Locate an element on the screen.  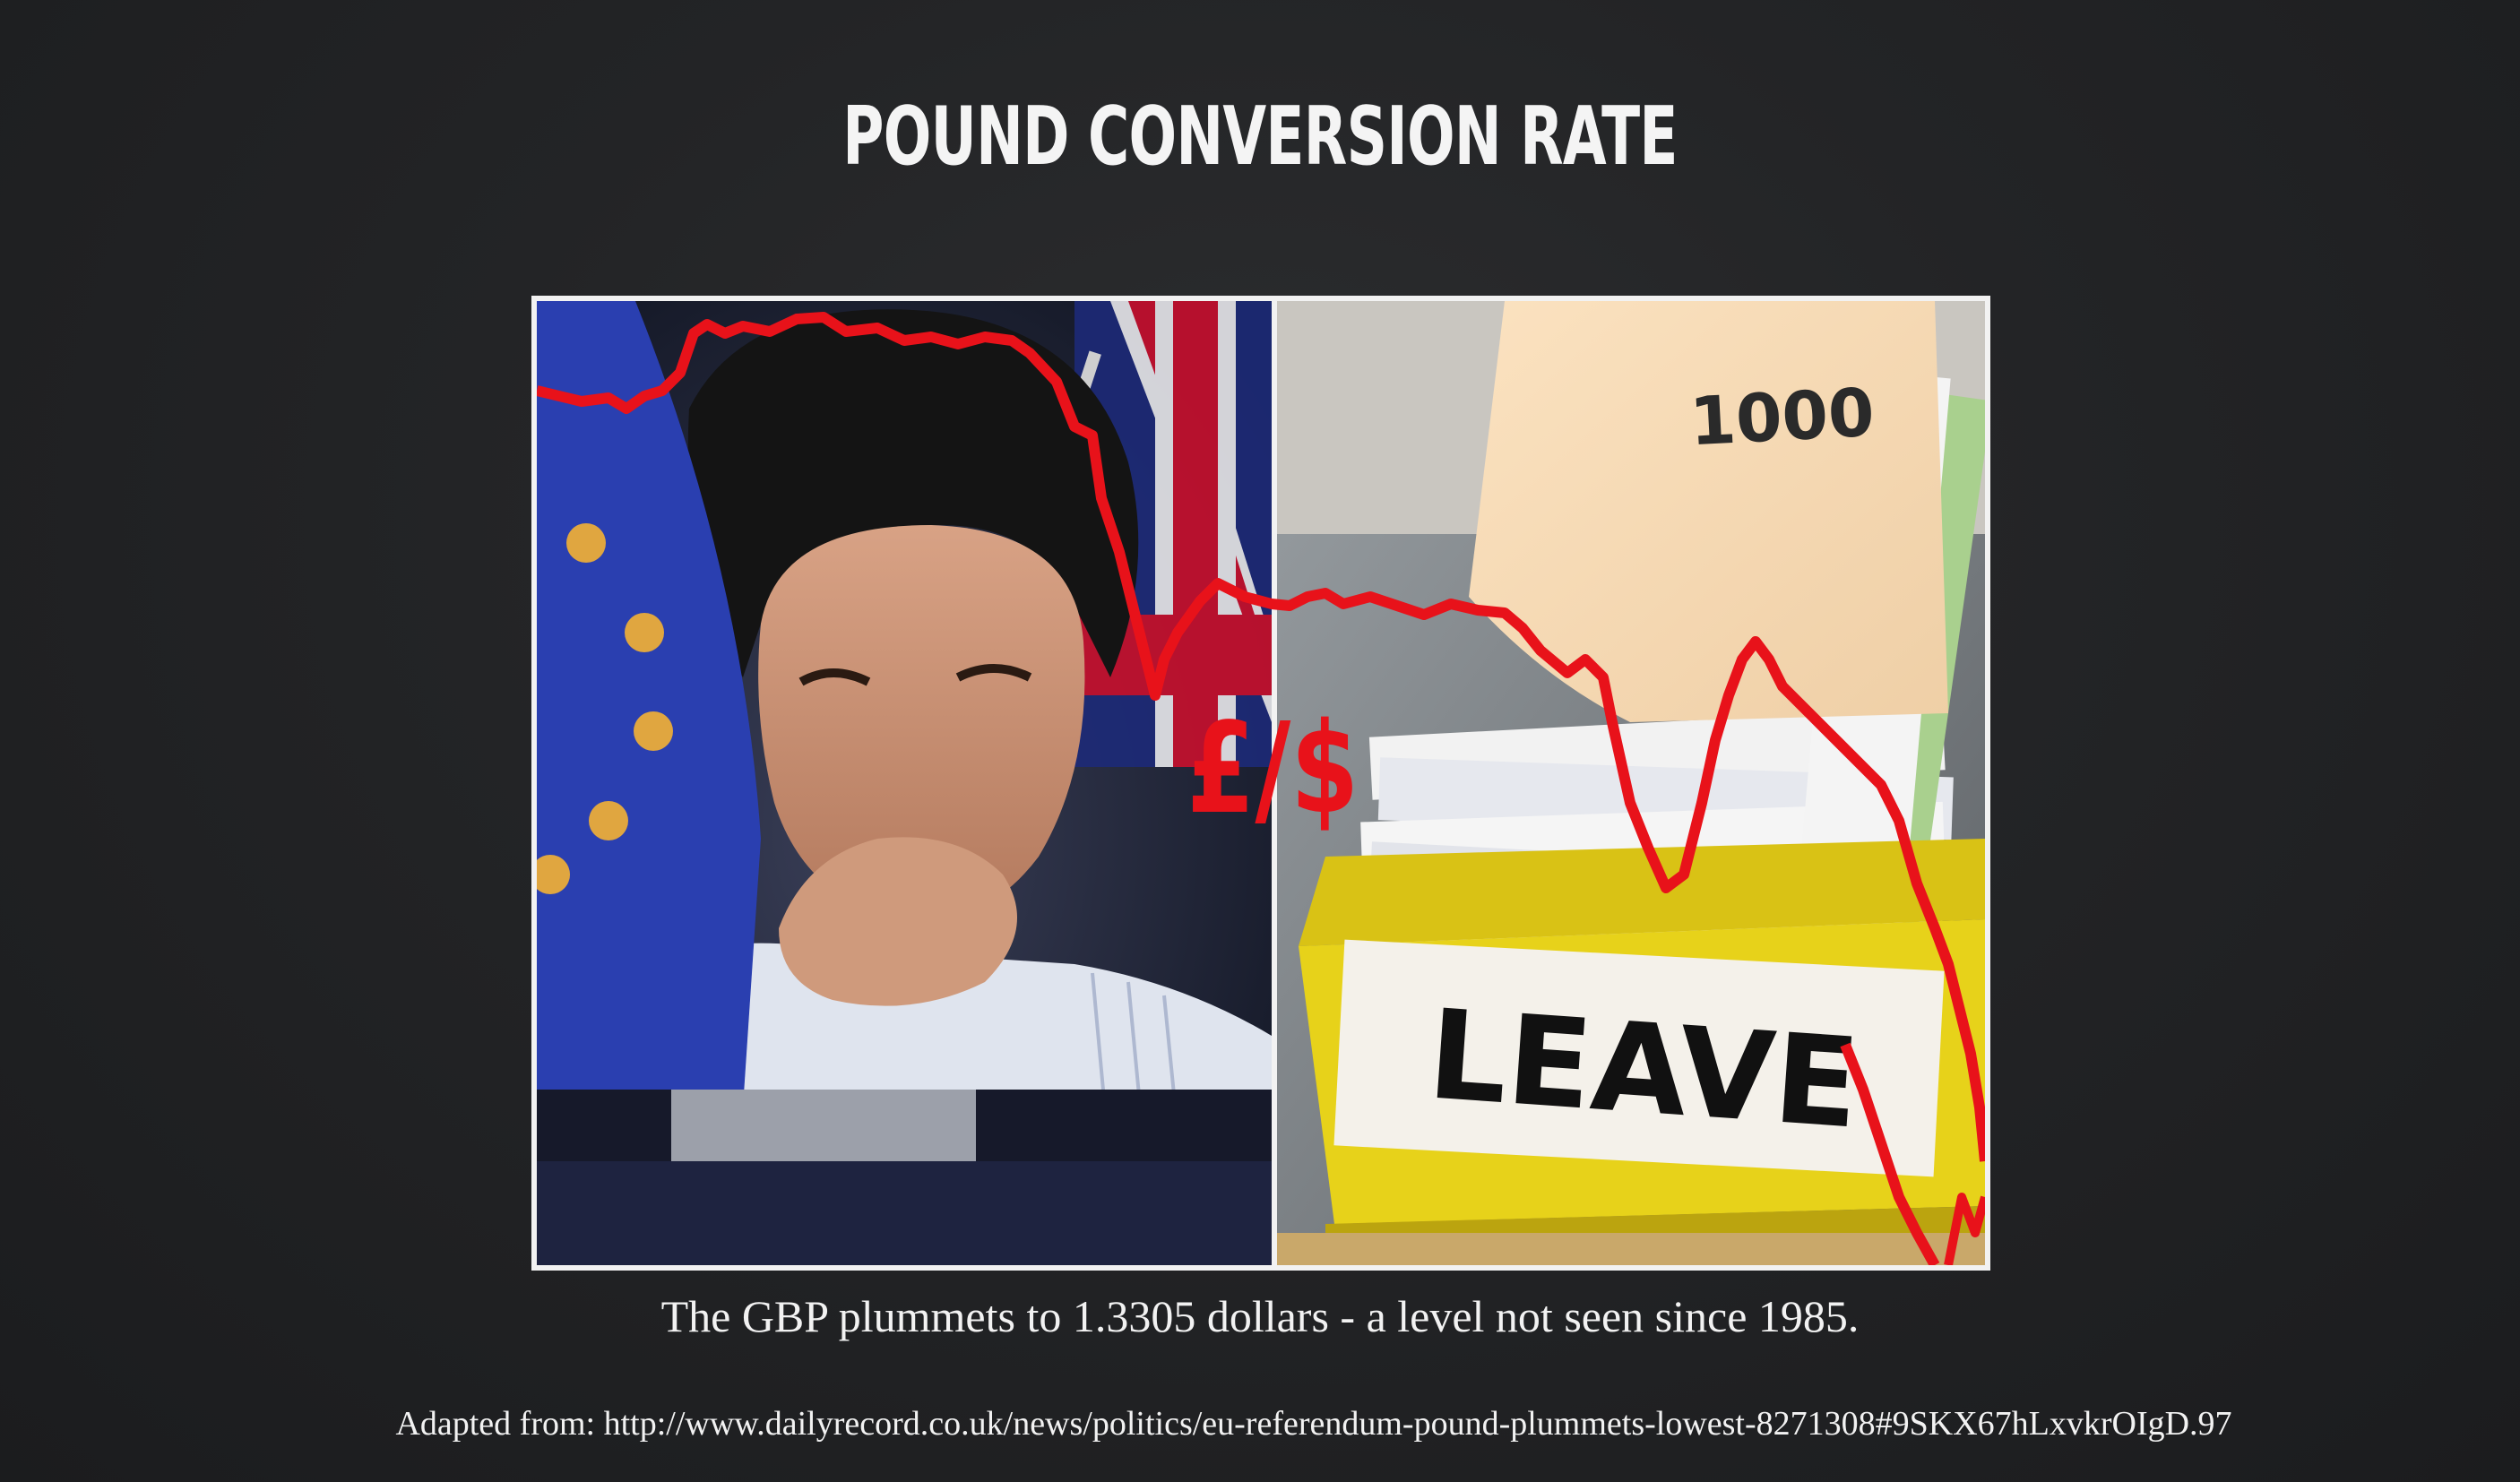
currency-label: £/$ is located at coordinates (1273, 768).